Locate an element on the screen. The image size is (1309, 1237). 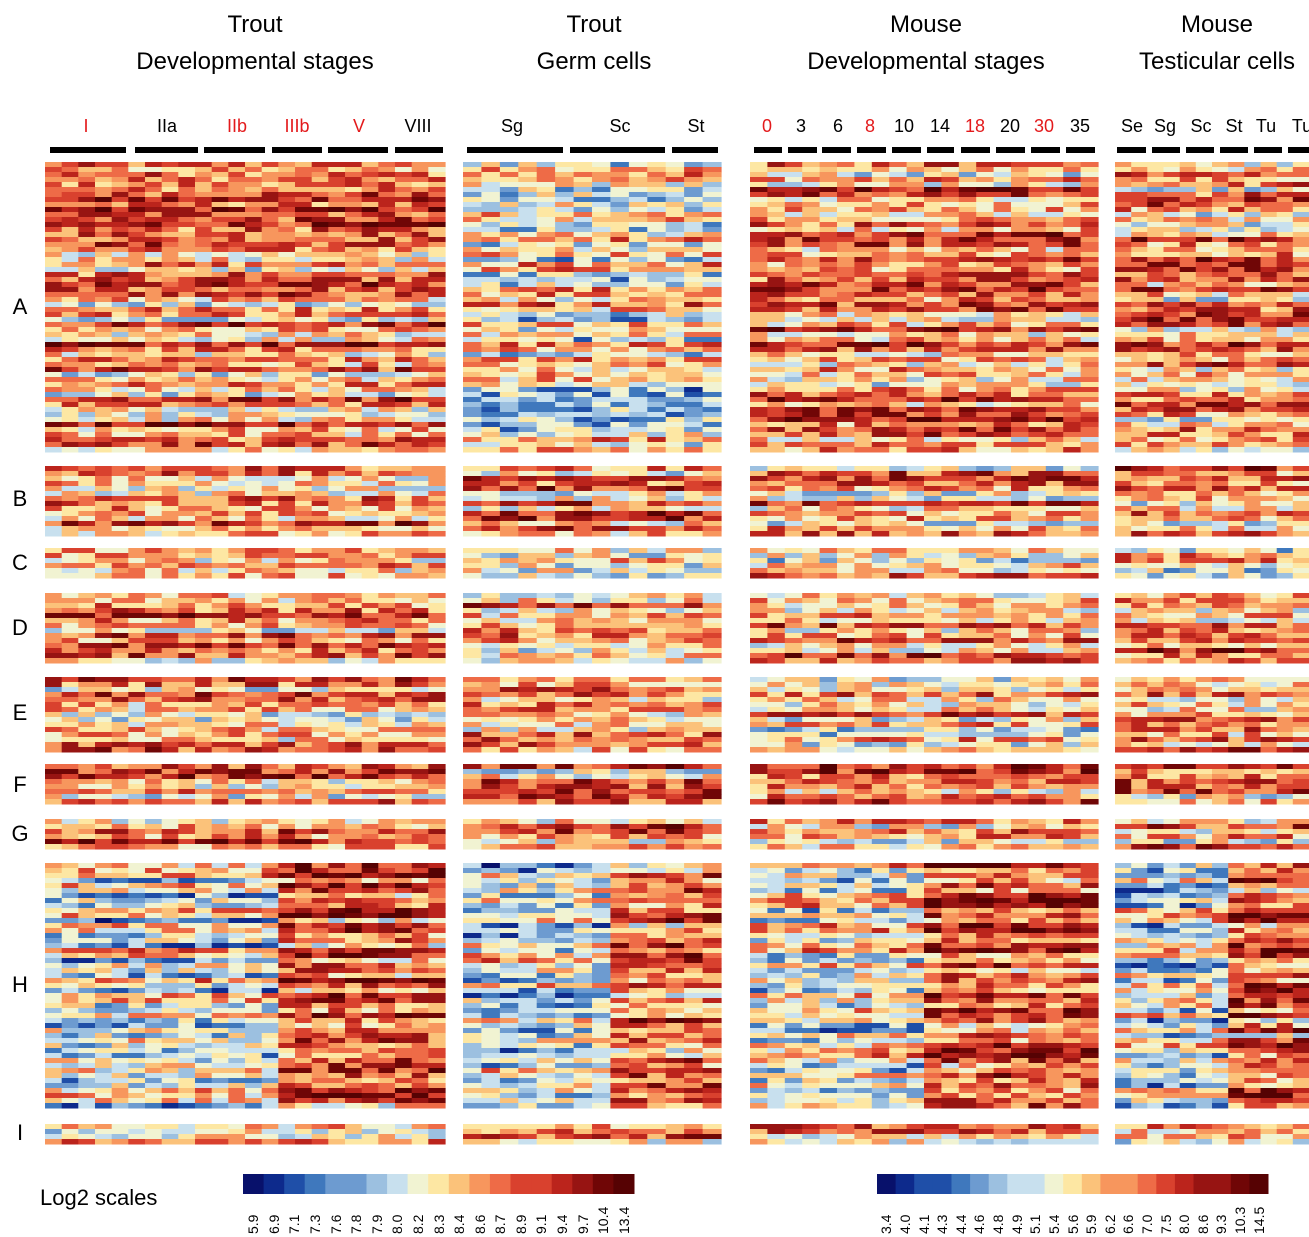
stage-bar is located at coordinates (419, 150).